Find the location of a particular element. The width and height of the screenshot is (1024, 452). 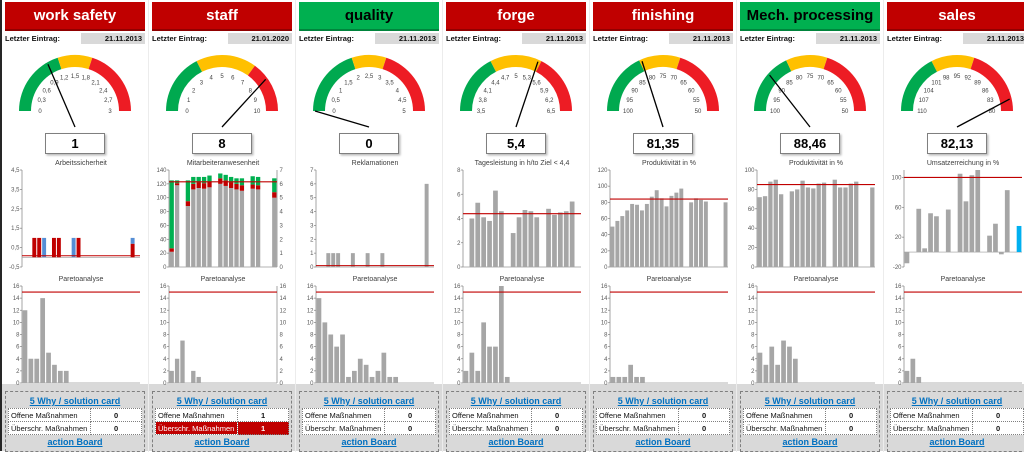

panel-header: finishing is located at coordinates (663, 16).